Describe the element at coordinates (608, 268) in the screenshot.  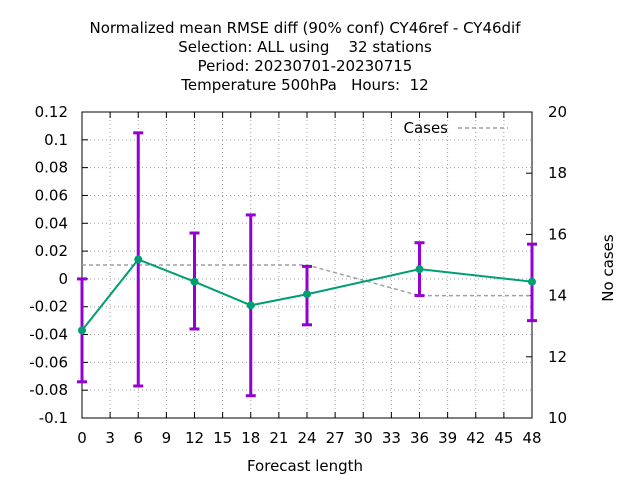
I see `y2-axis-label: No cases` at that location.